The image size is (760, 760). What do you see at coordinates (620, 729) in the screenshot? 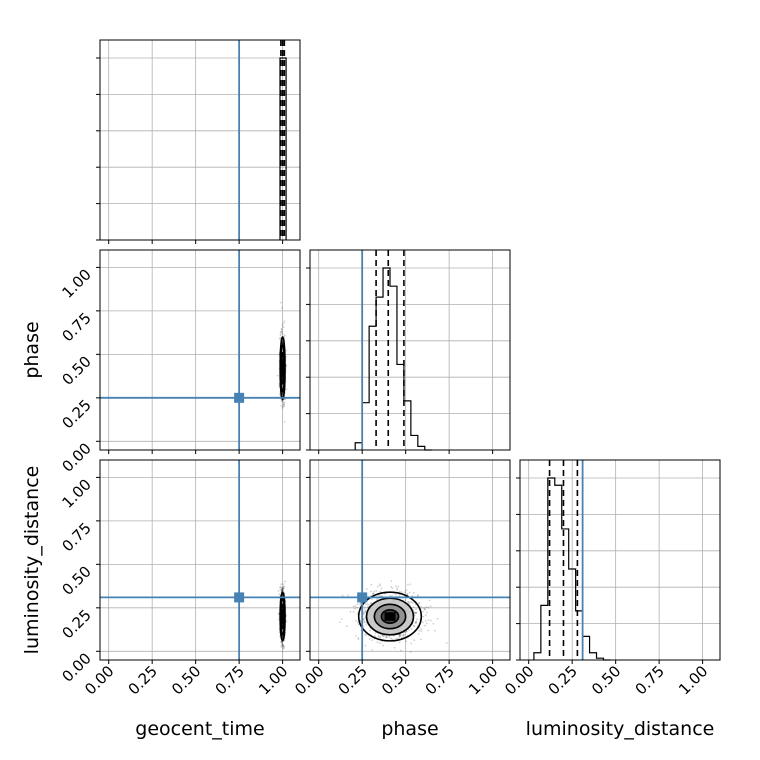
I see `x-axis-label-luminosity-distance: luminosity_distance` at bounding box center [620, 729].